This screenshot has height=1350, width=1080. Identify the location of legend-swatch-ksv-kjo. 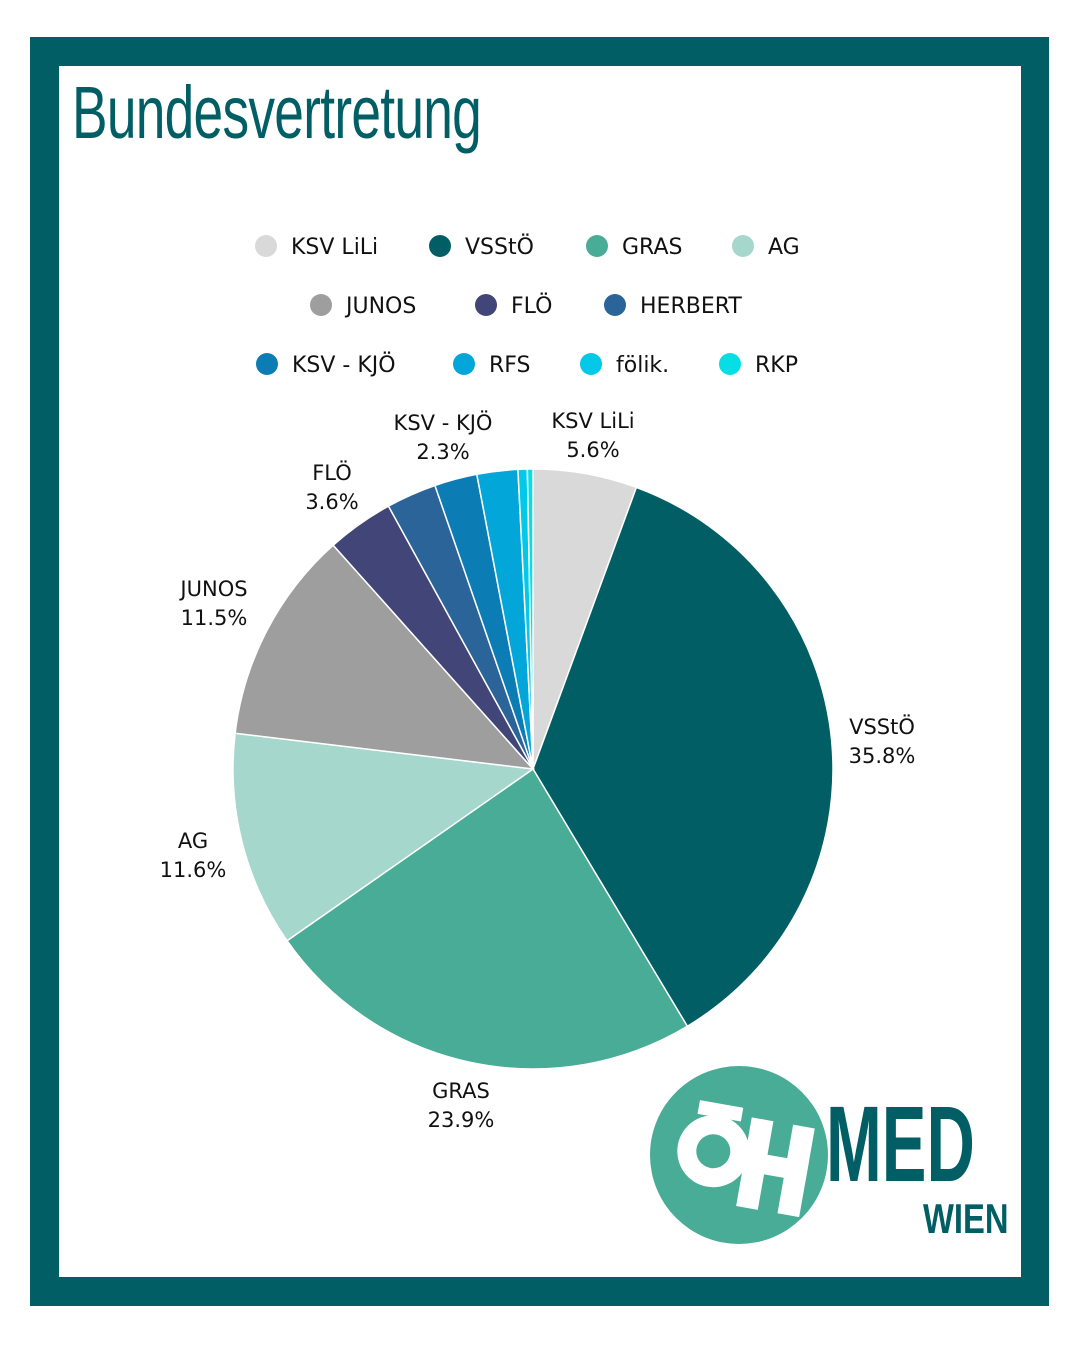
(267, 364).